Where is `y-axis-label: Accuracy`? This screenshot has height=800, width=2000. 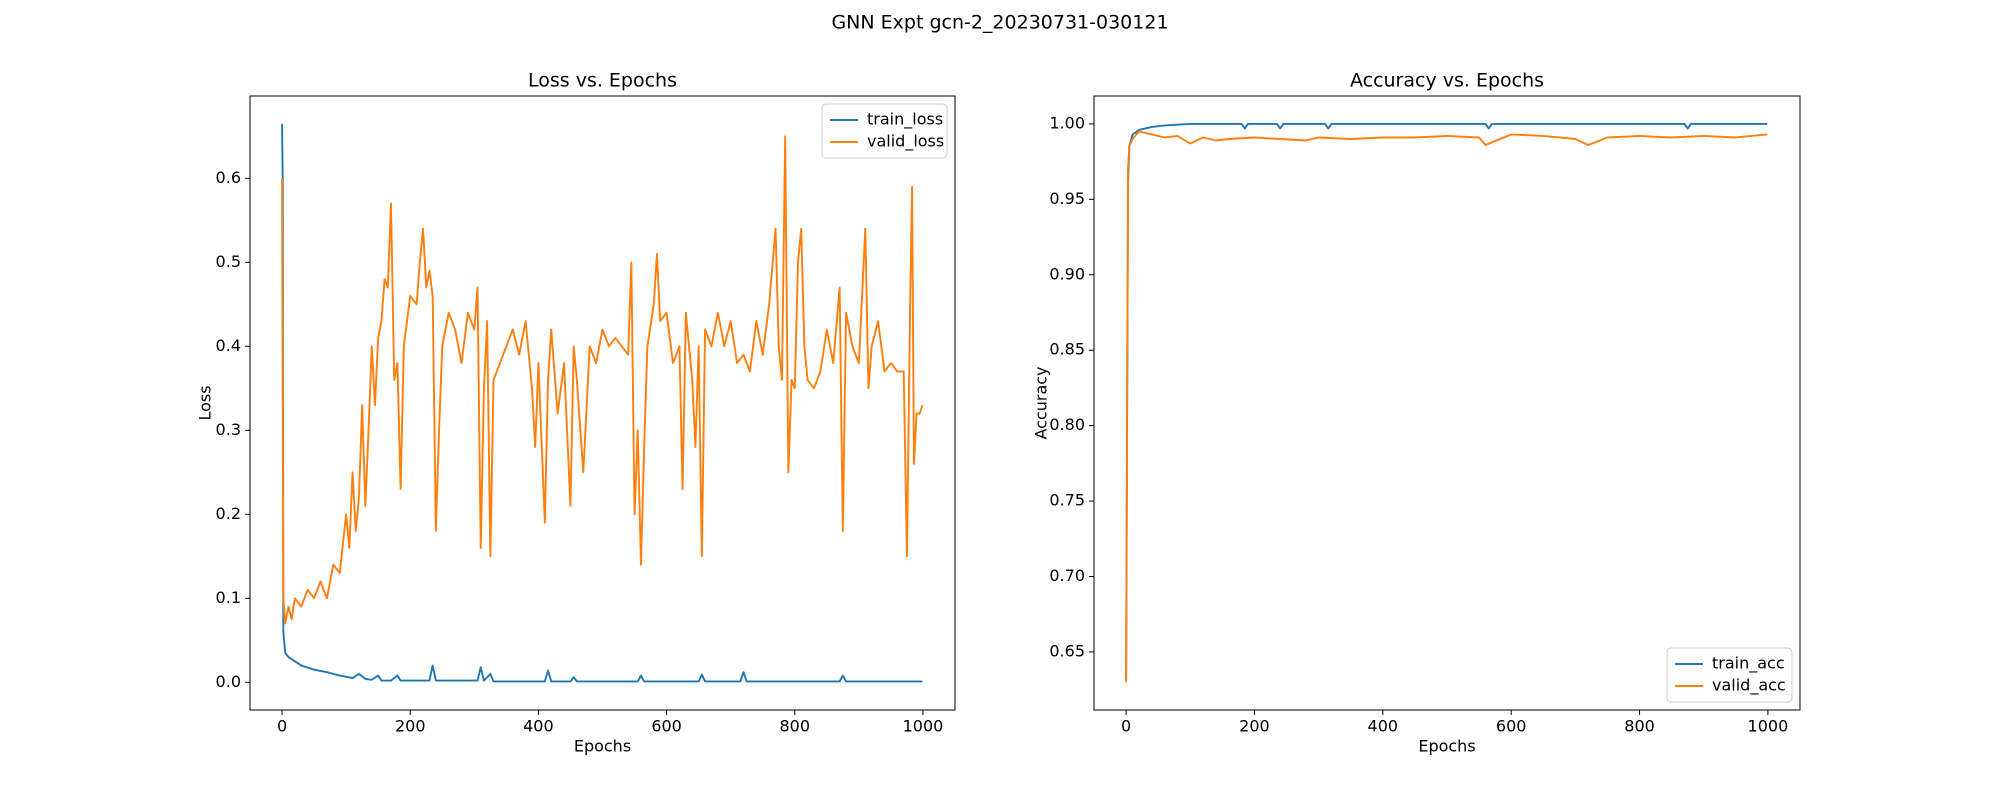 y-axis-label: Accuracy is located at coordinates (1041, 402).